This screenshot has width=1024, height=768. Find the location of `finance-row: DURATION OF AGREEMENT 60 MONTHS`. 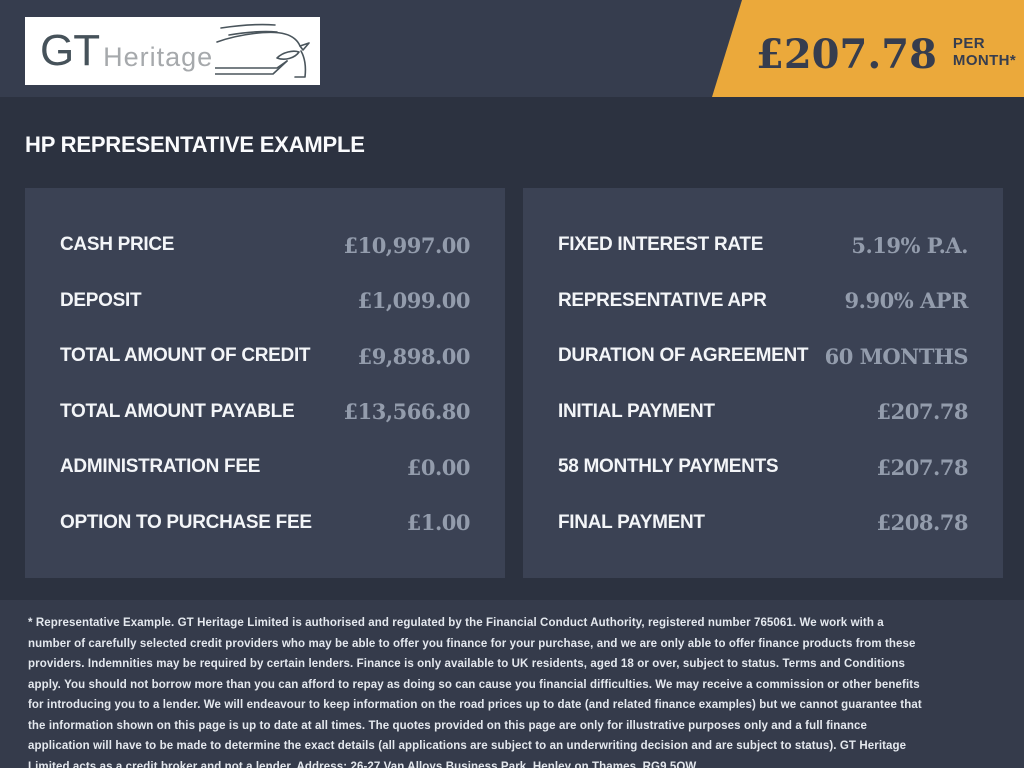

finance-row: DURATION OF AGREEMENT 60 MONTHS is located at coordinates (763, 356).